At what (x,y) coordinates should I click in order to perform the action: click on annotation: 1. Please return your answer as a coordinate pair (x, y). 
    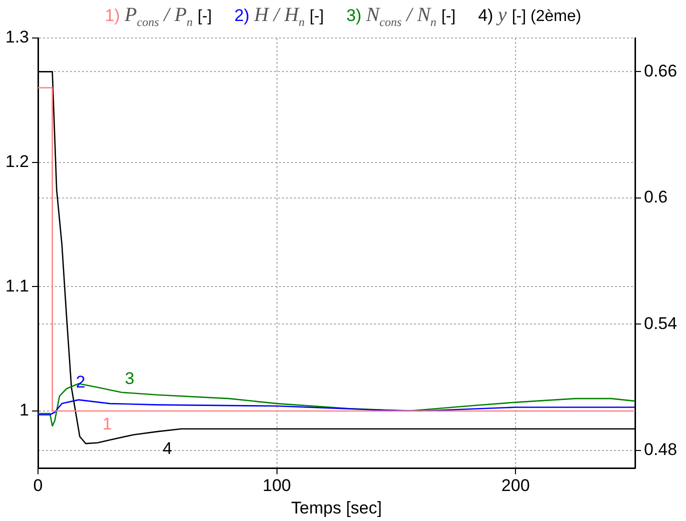
    Looking at the image, I should click on (107, 424).